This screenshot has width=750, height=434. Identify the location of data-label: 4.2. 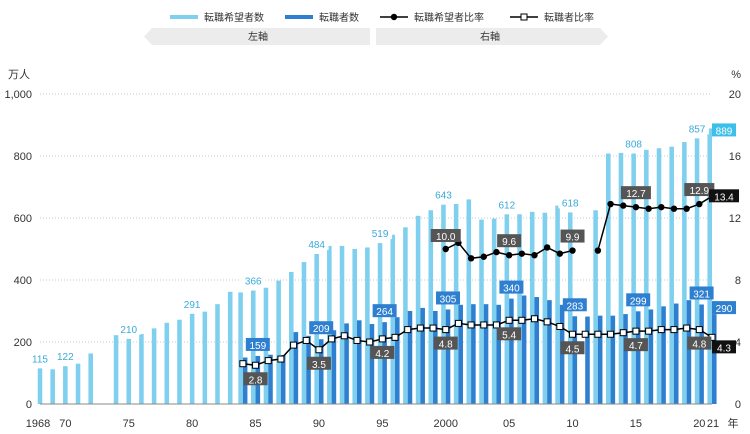
(382, 352).